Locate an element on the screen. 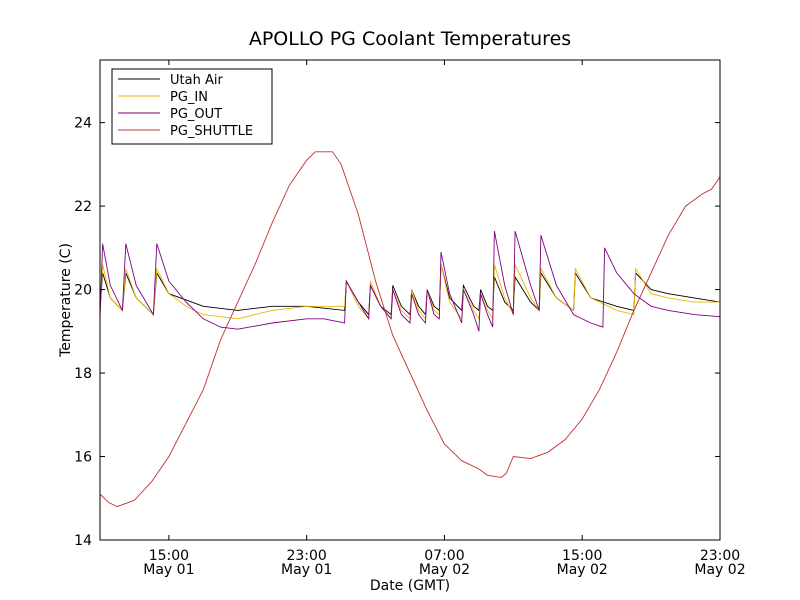 This screenshot has height=600, width=800. legend-label: Utah Air is located at coordinates (196, 80).